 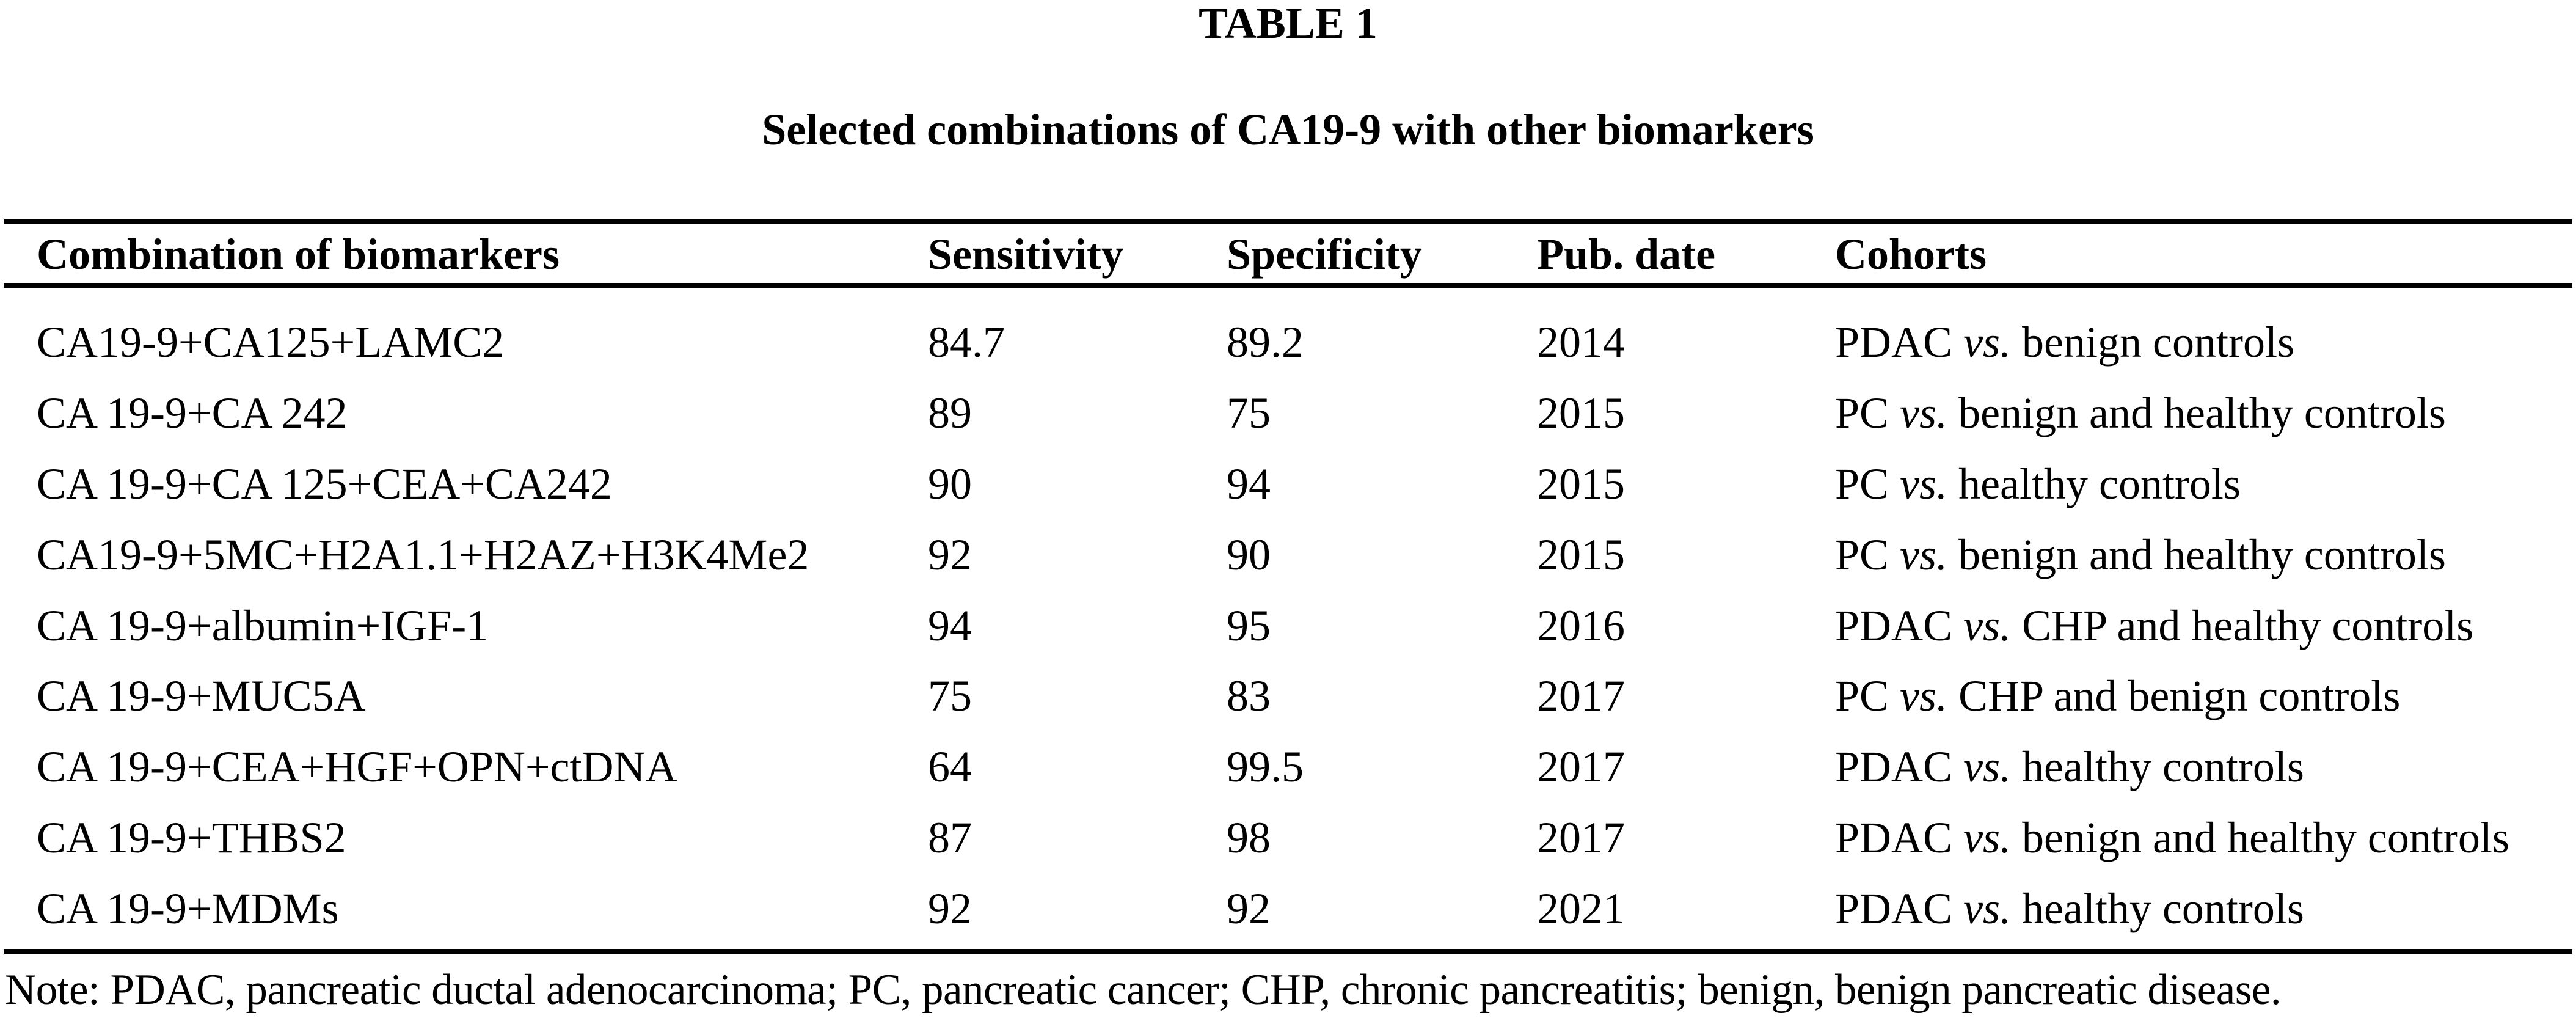 What do you see at coordinates (423, 554) in the screenshot?
I see `cell-combination: CA19-9+5MC+H2A1.1+H2AZ+H3K4Me2` at bounding box center [423, 554].